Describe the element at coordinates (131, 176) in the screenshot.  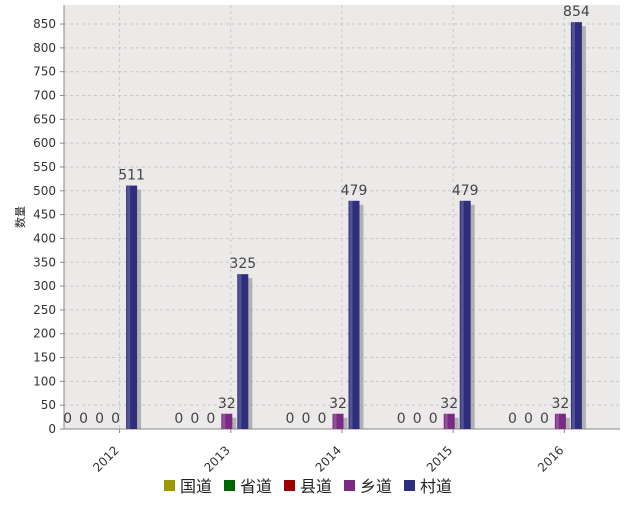
I see `data-label: 511` at that location.